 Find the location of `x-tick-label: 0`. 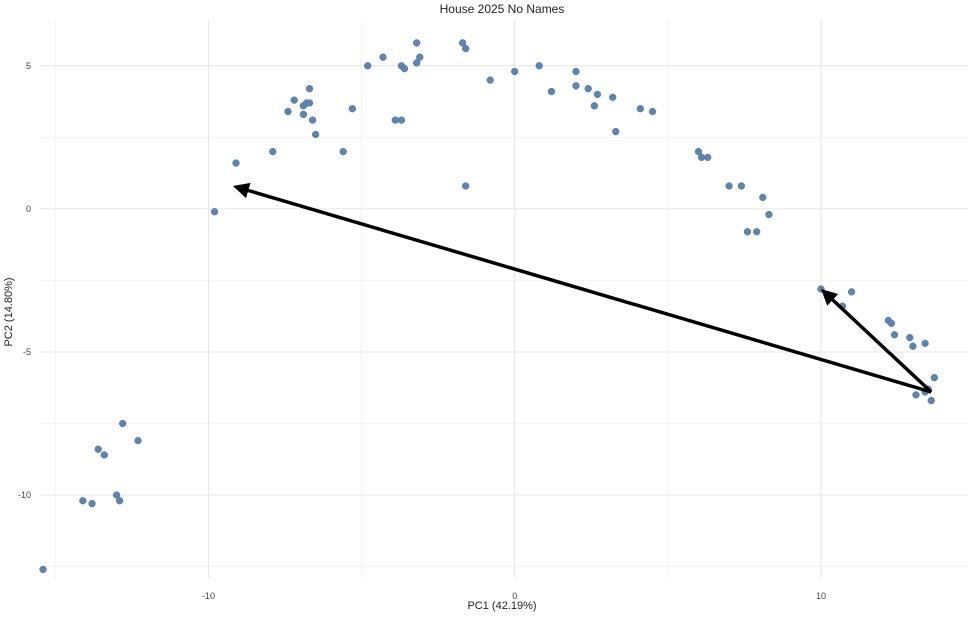

x-tick-label: 0 is located at coordinates (514, 596).